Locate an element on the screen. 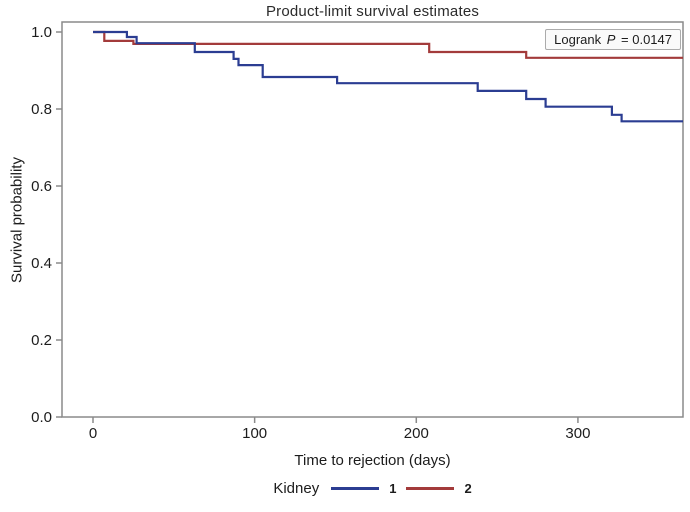 The image size is (690, 512). legend-entry-label-2: 2 is located at coordinates (468, 488).